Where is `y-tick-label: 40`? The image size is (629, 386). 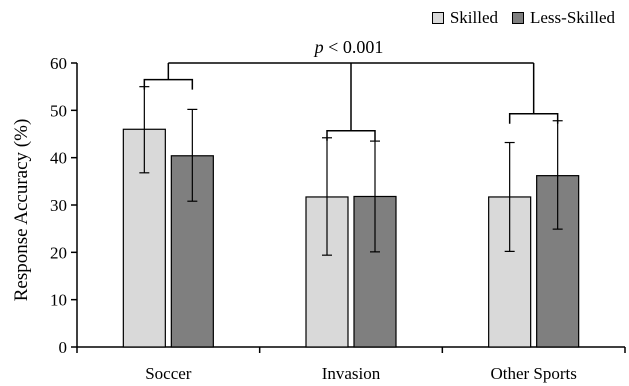
y-tick-label: 40 is located at coordinates (58, 158).